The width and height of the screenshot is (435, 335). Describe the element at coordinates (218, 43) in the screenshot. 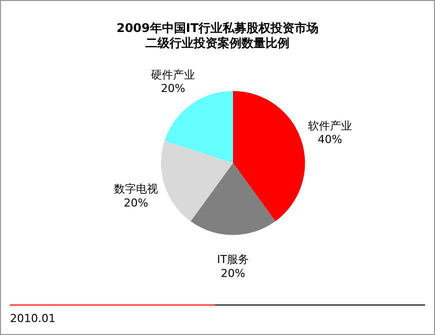

I see `subtitle: 二级行业投资案例数量比例` at that location.